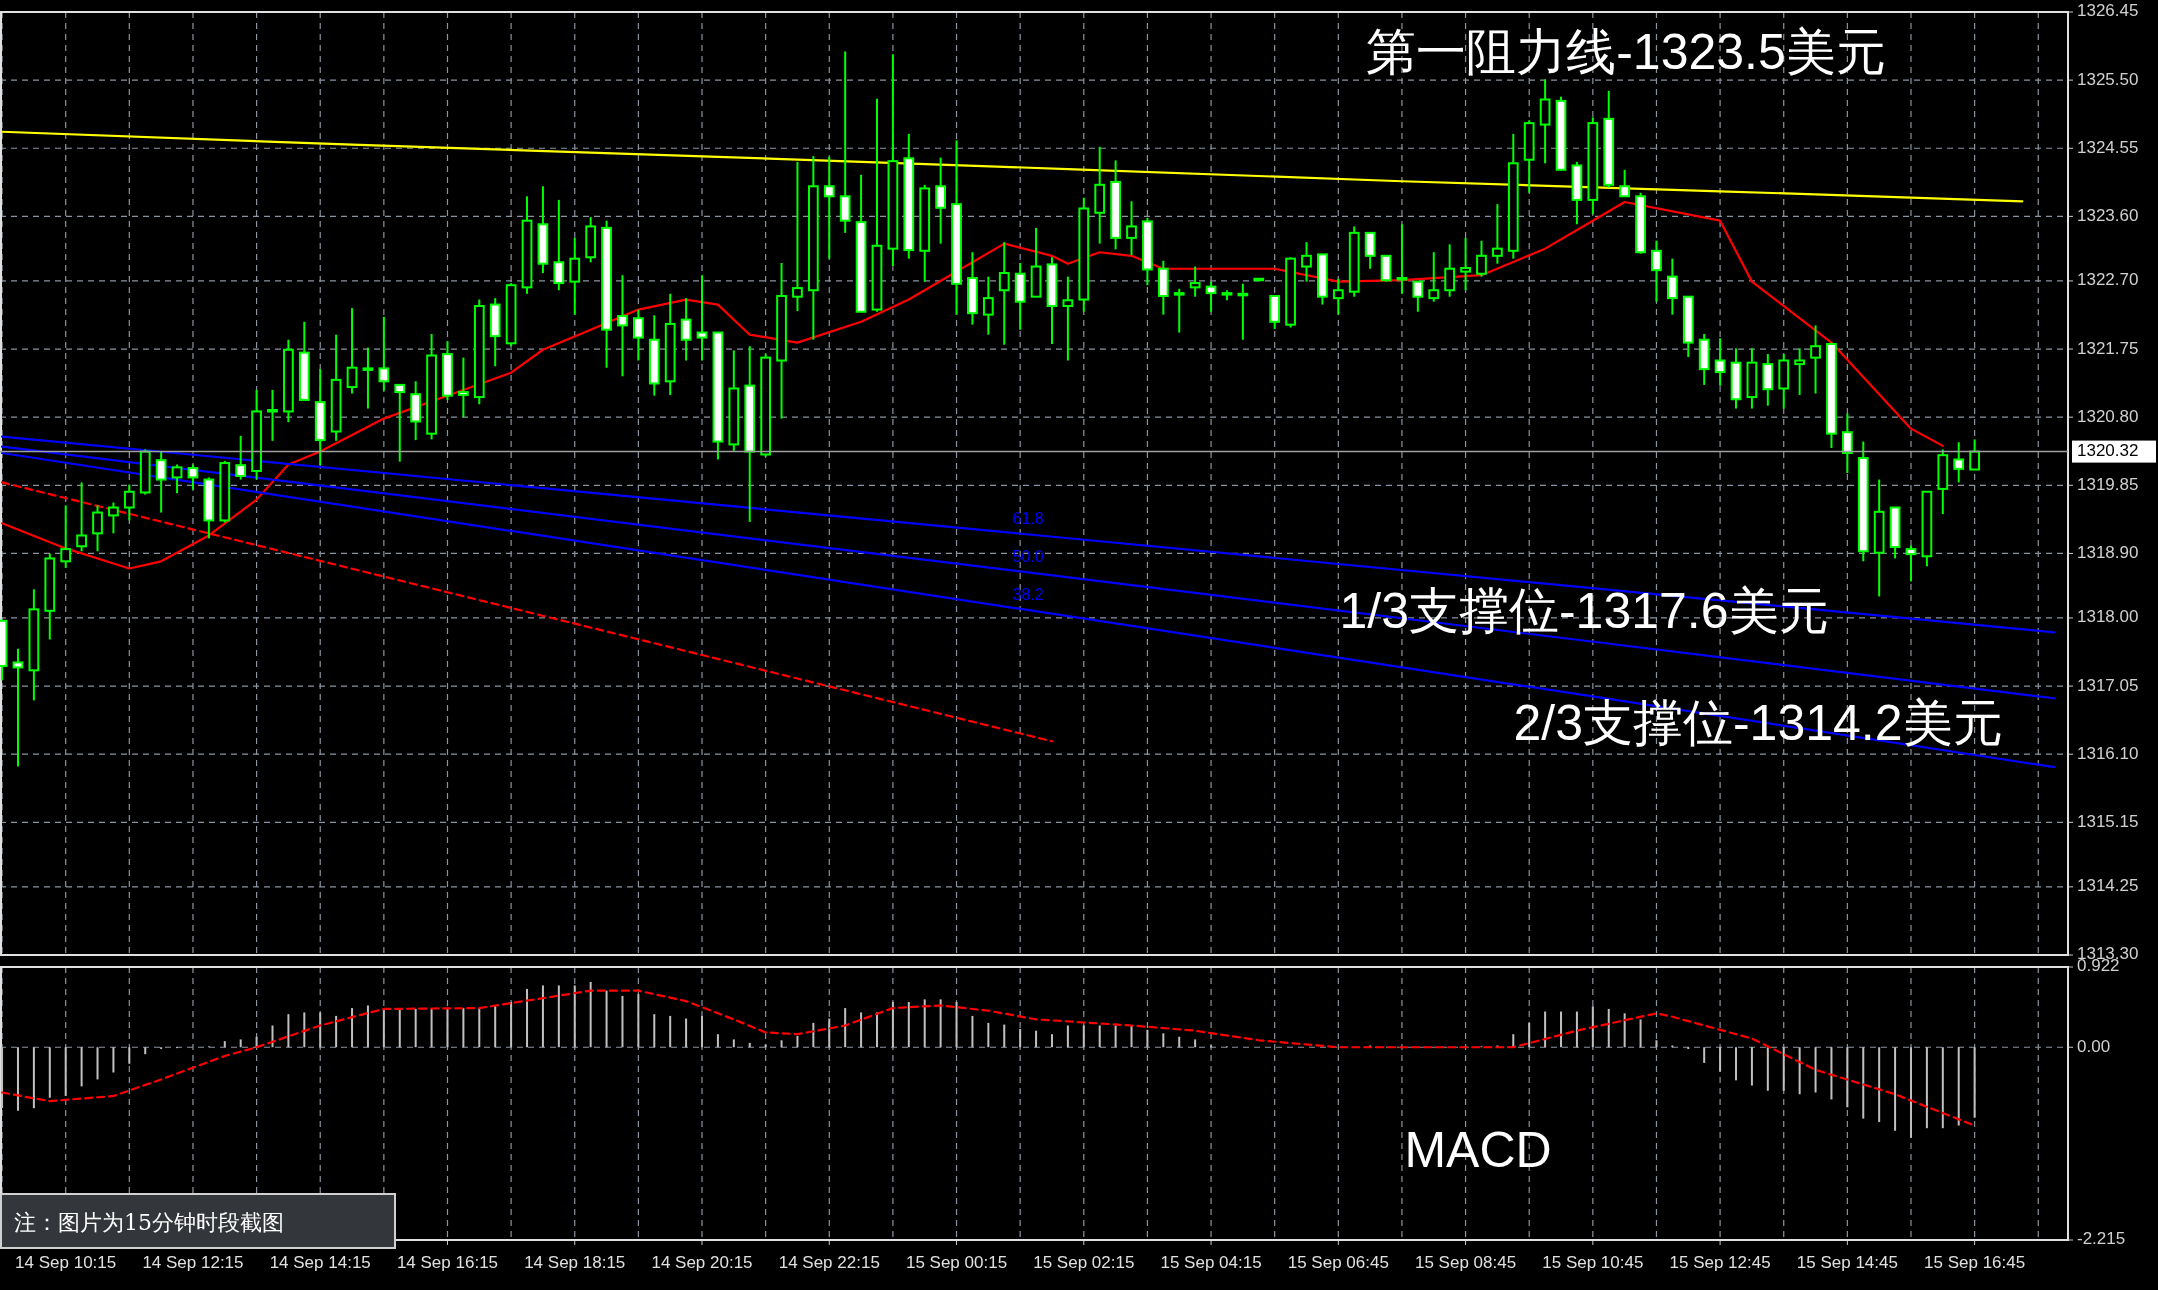 The image size is (2158, 1290). I want to click on xtick: 14 Sep 20:15, so click(702, 1262).